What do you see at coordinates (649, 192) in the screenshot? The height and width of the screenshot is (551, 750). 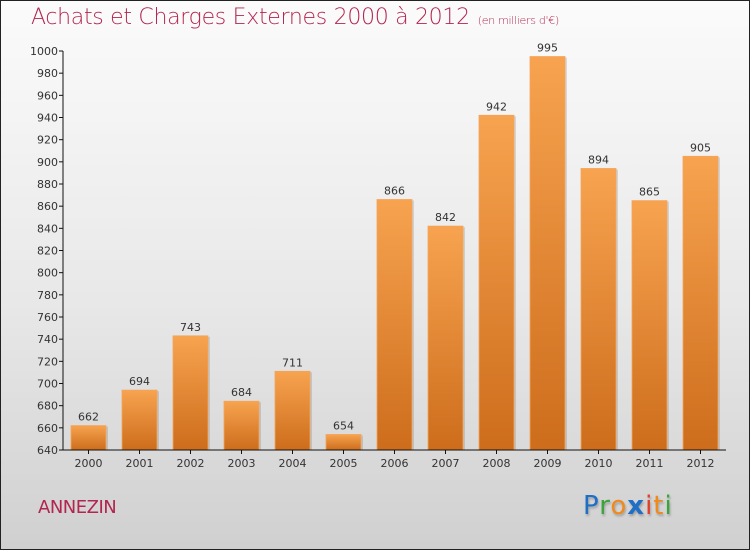 I see `data-label: 865` at bounding box center [649, 192].